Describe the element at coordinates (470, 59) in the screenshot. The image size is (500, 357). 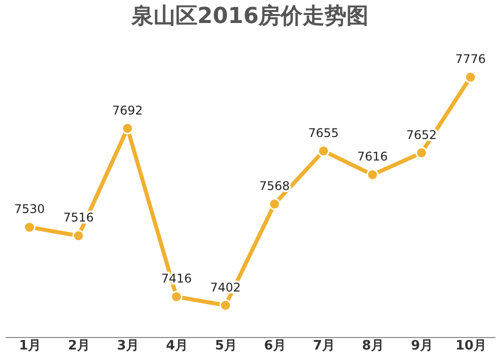
I see `data-label: 7776` at that location.